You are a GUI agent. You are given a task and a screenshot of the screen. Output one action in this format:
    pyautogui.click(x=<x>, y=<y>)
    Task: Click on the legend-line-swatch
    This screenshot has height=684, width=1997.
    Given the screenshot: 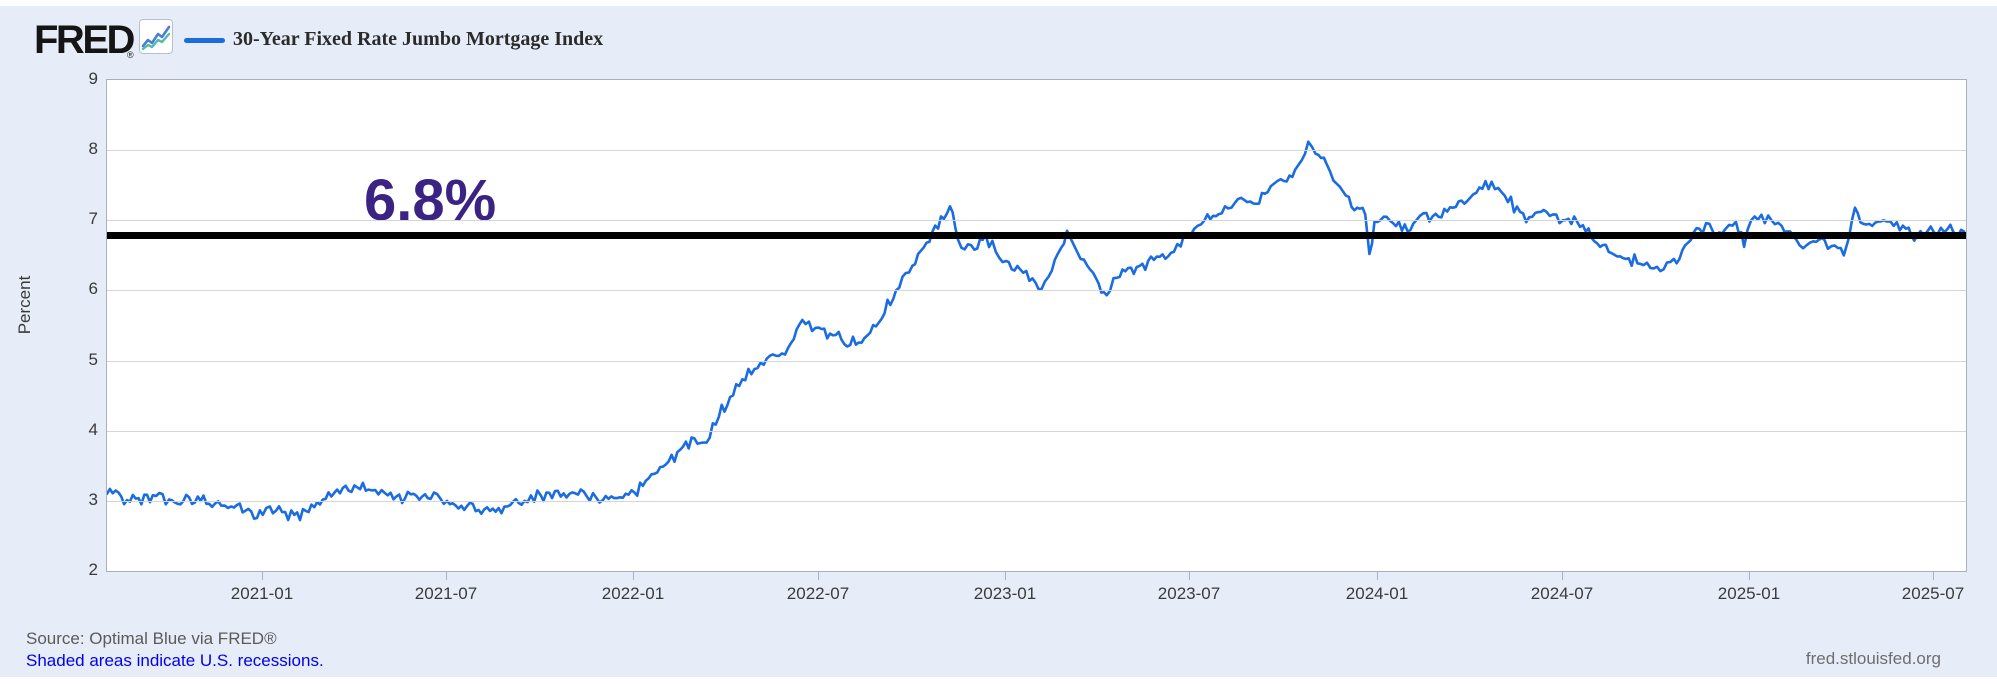 What is the action you would take?
    pyautogui.click(x=204, y=40)
    